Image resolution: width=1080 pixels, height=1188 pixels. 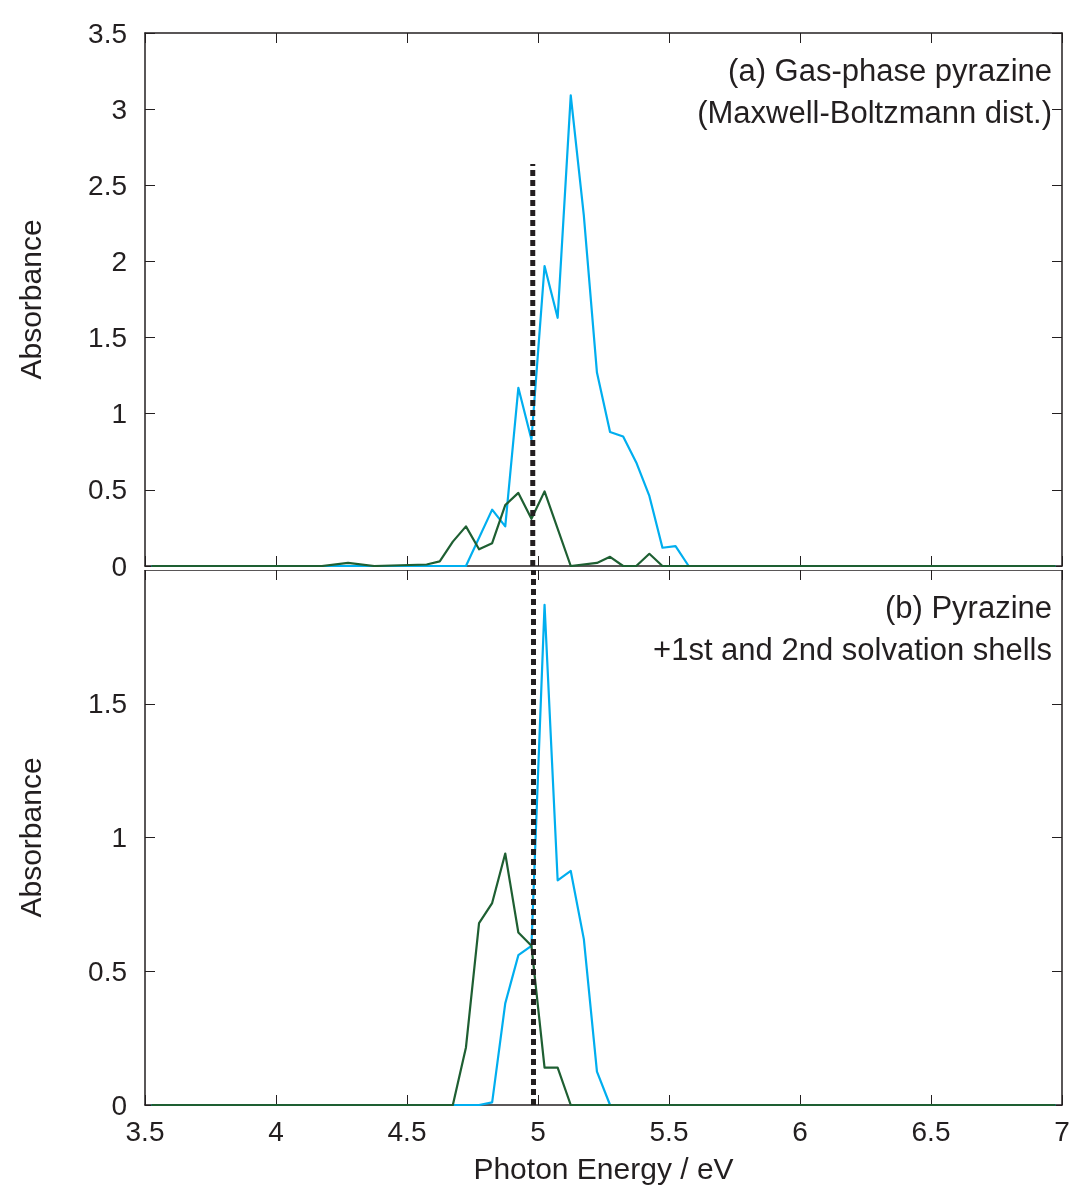 I want to click on x-tick-label: 7, so click(x=1062, y=1131).